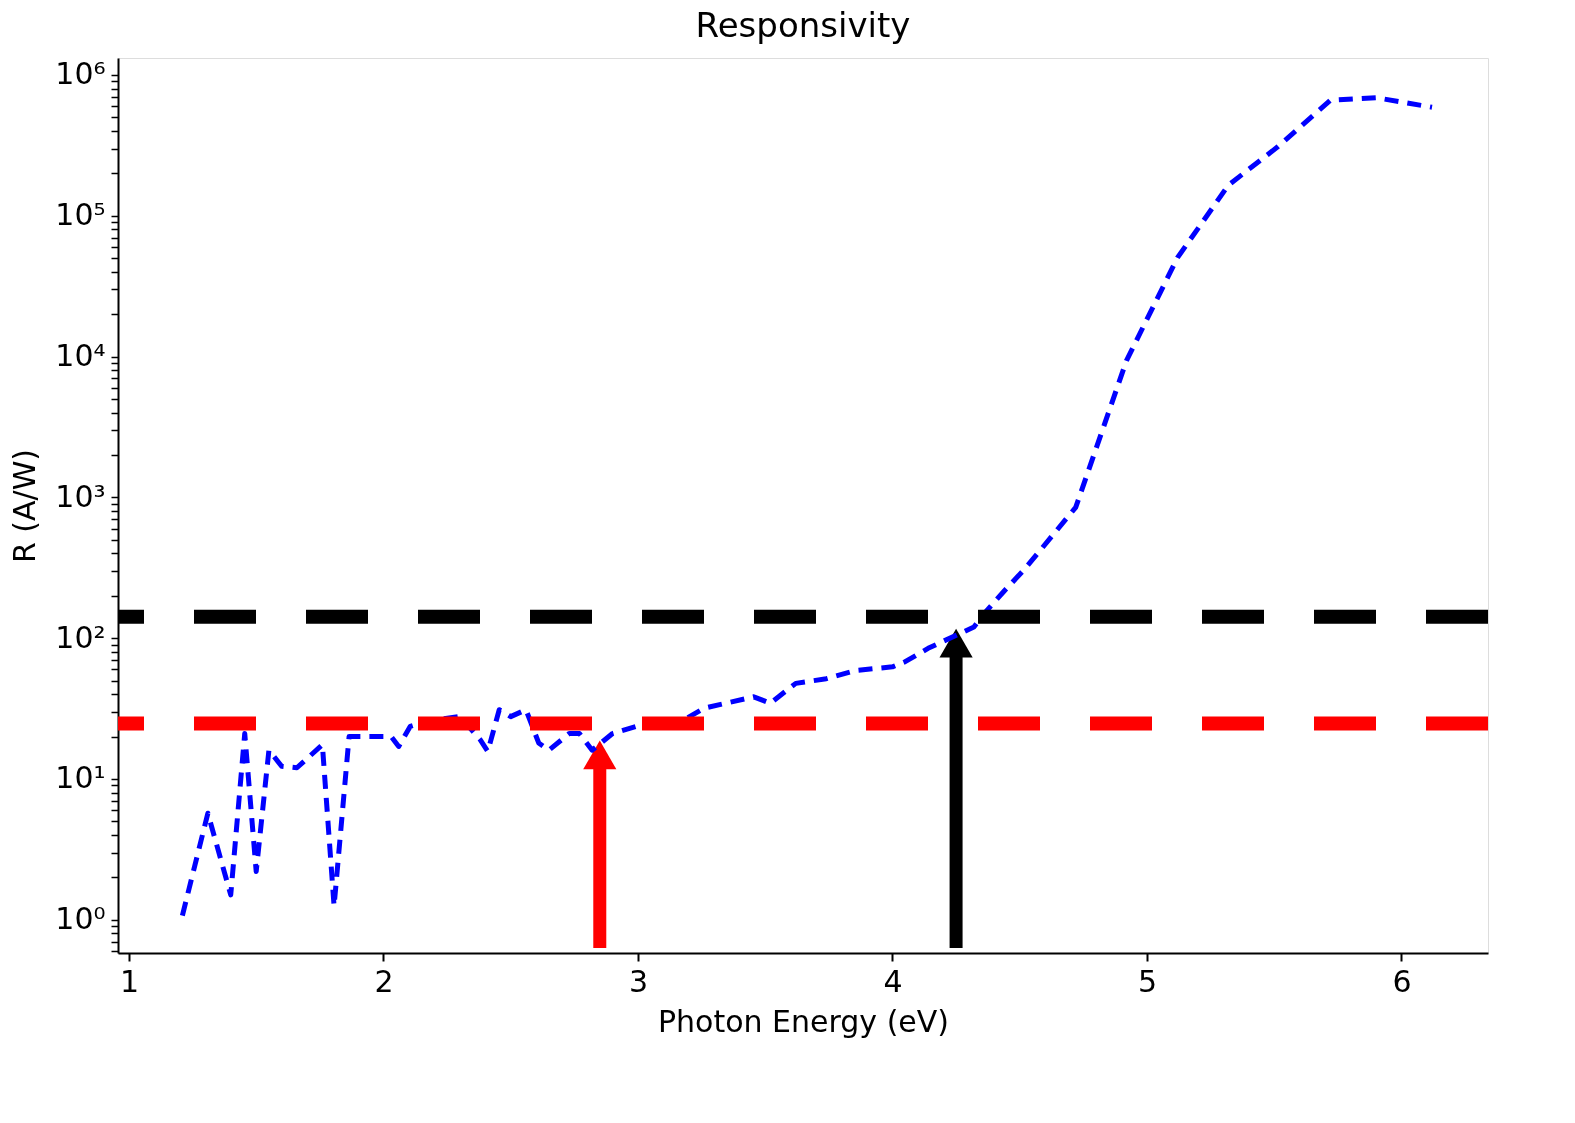 The image size is (1575, 1123). I want to click on x-tick-label: 6, so click(1402, 981).